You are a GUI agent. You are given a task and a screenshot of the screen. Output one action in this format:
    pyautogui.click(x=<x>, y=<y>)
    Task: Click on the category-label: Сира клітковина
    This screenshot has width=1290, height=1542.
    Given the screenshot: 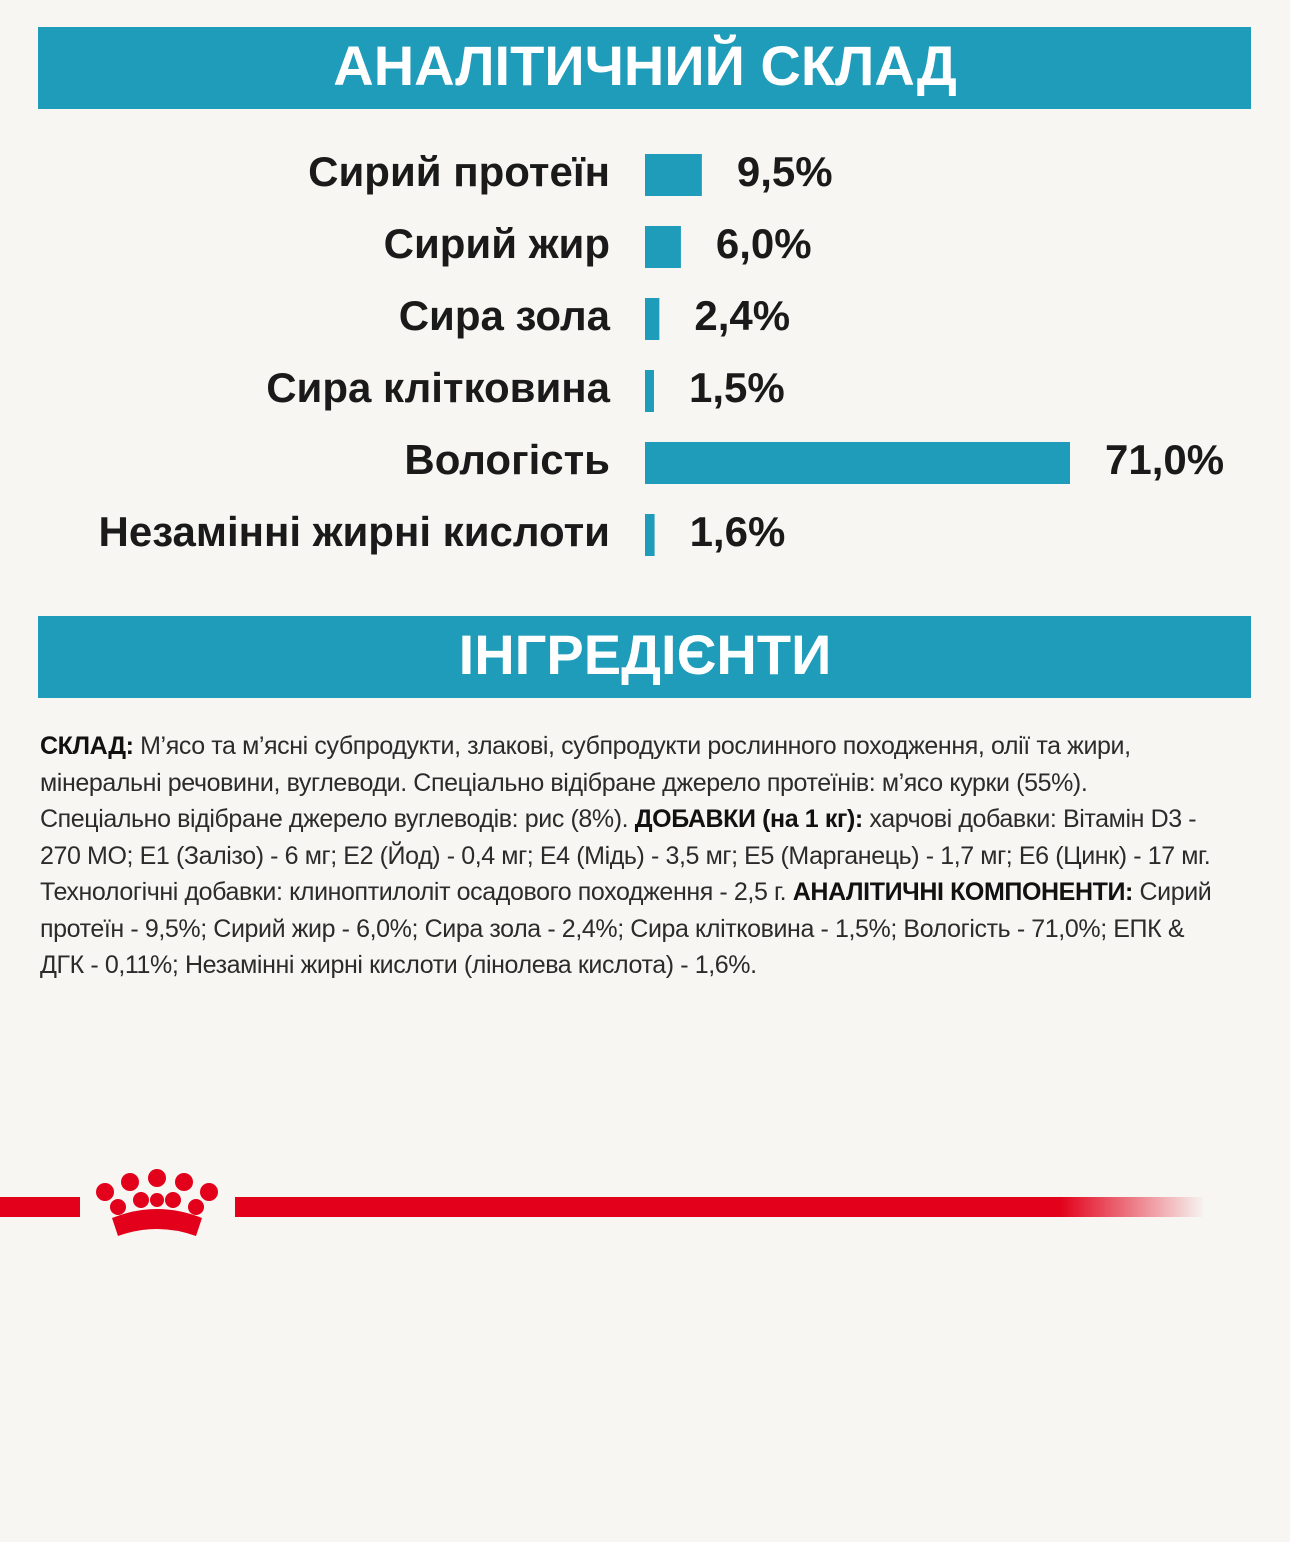 What is the action you would take?
    pyautogui.click(x=438, y=387)
    